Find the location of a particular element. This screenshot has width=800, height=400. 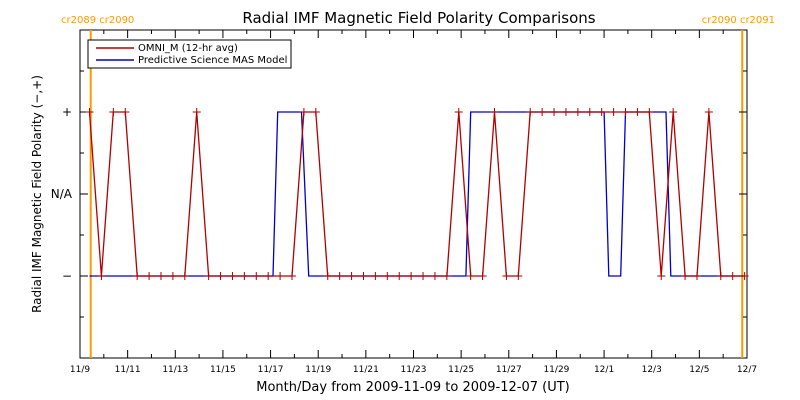

x-tick-label: 11/15 is located at coordinates (223, 370).